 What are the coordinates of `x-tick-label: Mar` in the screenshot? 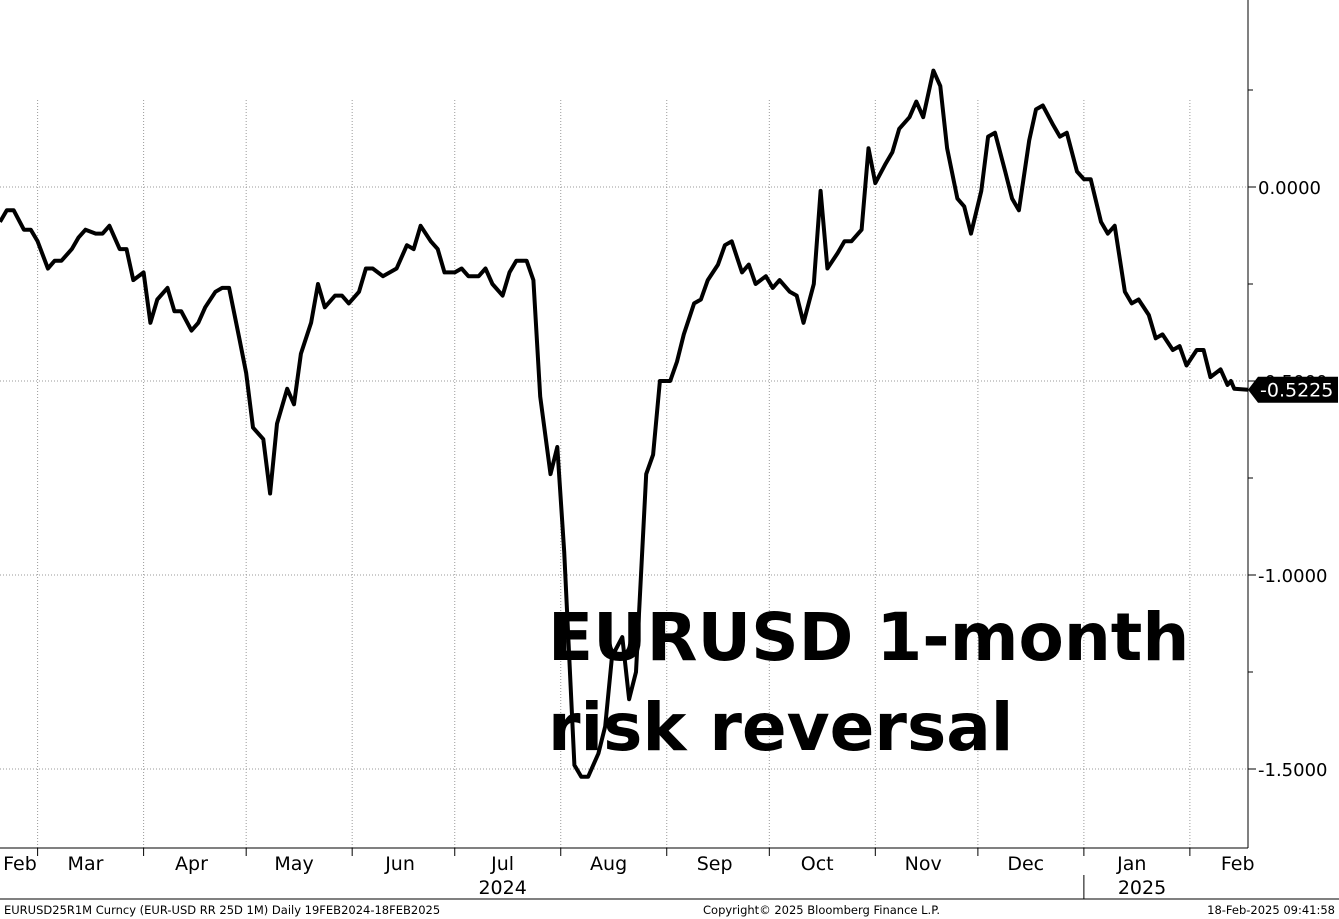 It's located at (86, 864).